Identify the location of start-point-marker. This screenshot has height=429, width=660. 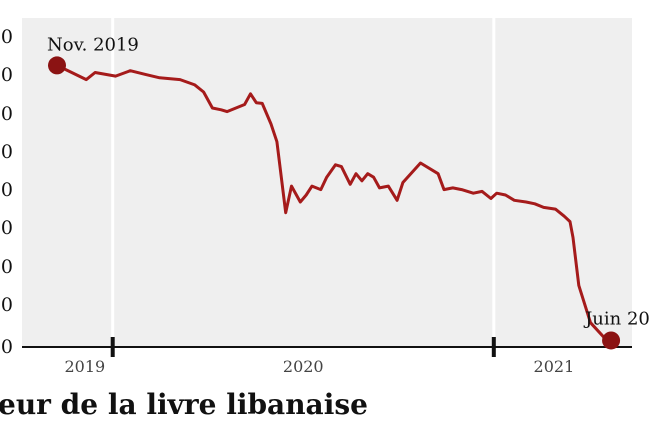
(57, 65).